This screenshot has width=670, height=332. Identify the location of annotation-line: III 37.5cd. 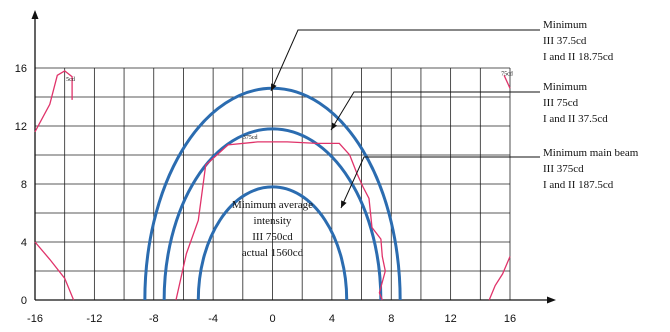
(565, 41).